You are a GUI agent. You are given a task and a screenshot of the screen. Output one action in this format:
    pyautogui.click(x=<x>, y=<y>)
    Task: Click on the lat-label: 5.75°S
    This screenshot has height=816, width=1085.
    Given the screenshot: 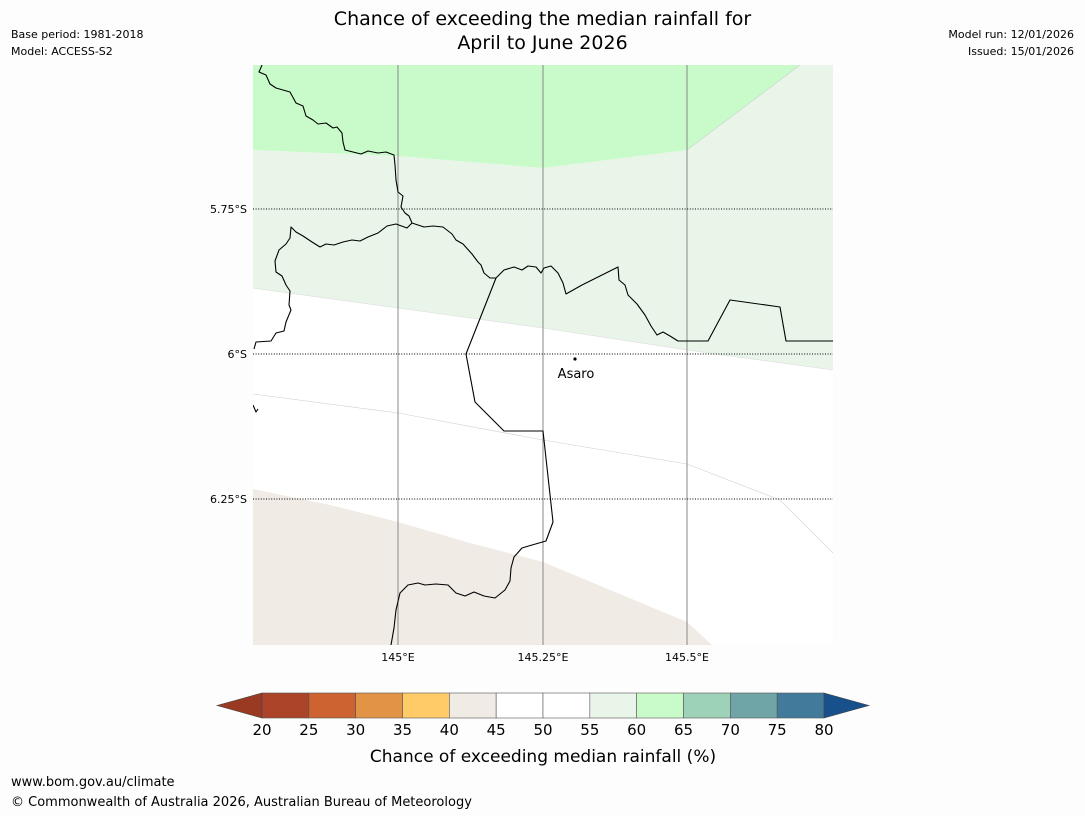 What is the action you would take?
    pyautogui.click(x=228, y=209)
    